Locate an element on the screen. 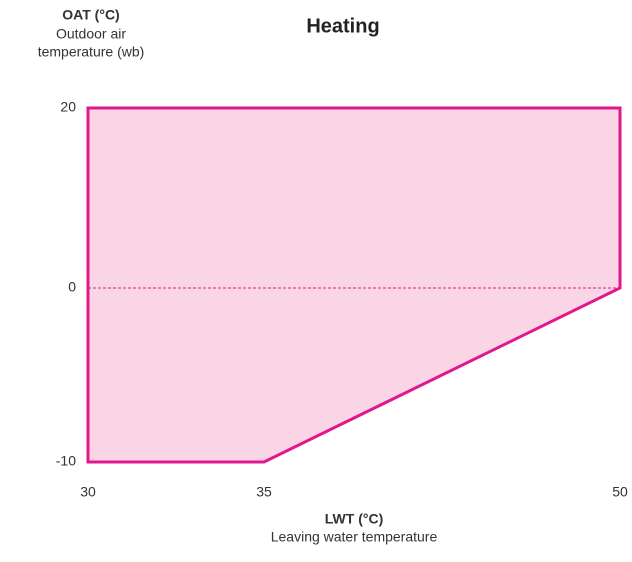 The height and width of the screenshot is (562, 632). chart-title: Heating is located at coordinates (342, 26).